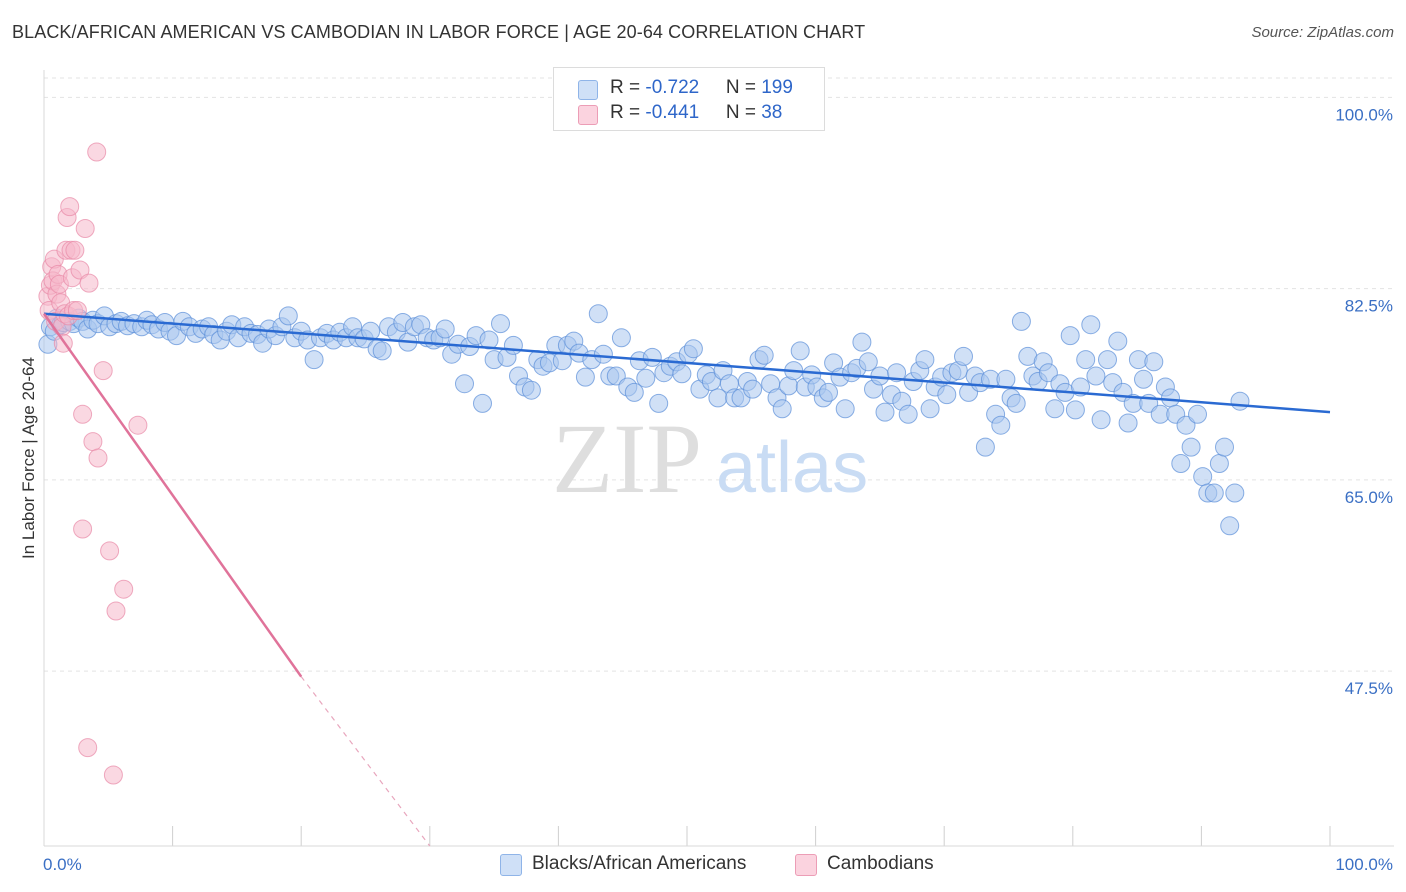 The width and height of the screenshot is (1406, 892). I want to click on x-tick-label-max: 100.0%, so click(1364, 864).